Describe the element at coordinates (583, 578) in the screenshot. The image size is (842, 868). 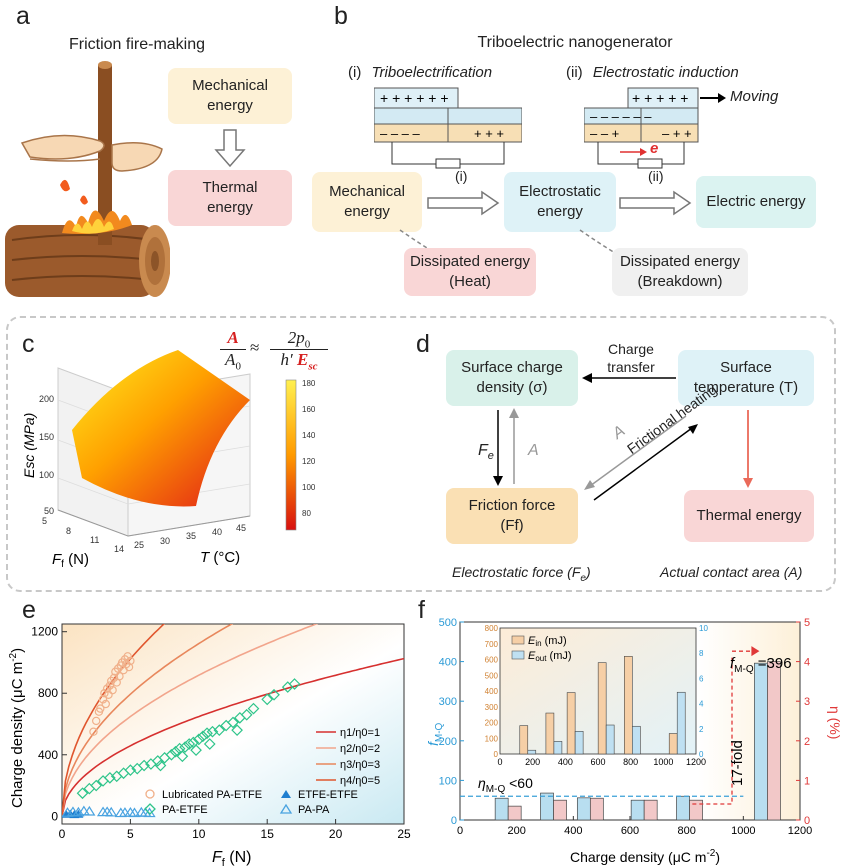
I see `caption-left-sub: e` at that location.